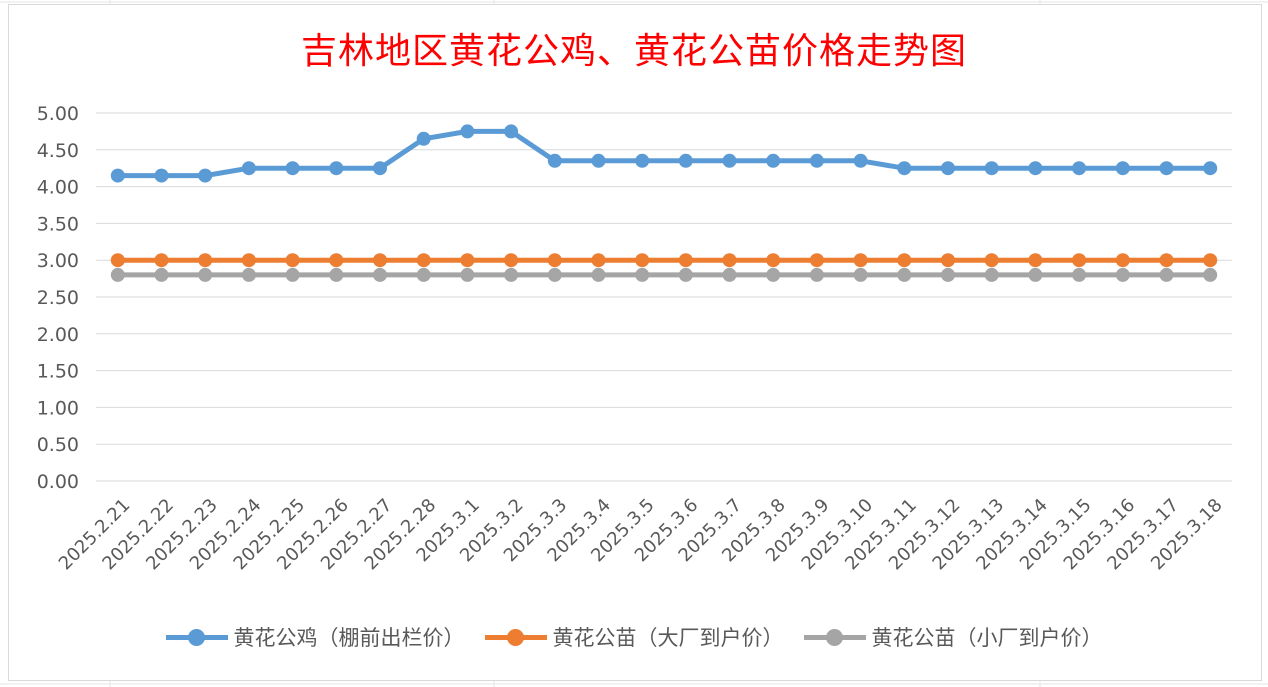 This screenshot has height=687, width=1268. I want to click on chart-title: 吉林地区黄花公鸡、黄花公苗价格走势图, so click(633, 51).